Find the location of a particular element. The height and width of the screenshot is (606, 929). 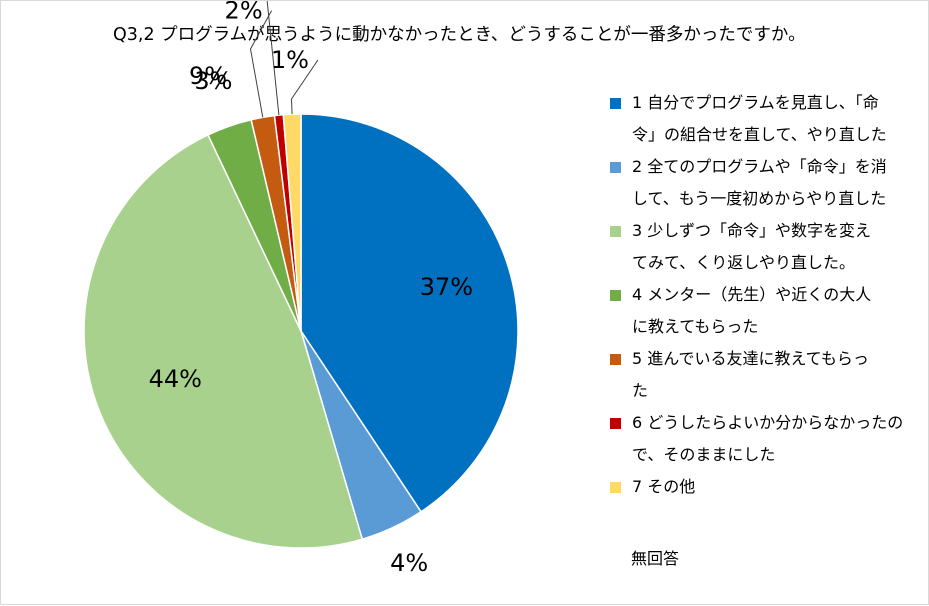

legend-item-4: 4 メンター（先生）や近くの大人 に教えてもらった is located at coordinates (764, 311).